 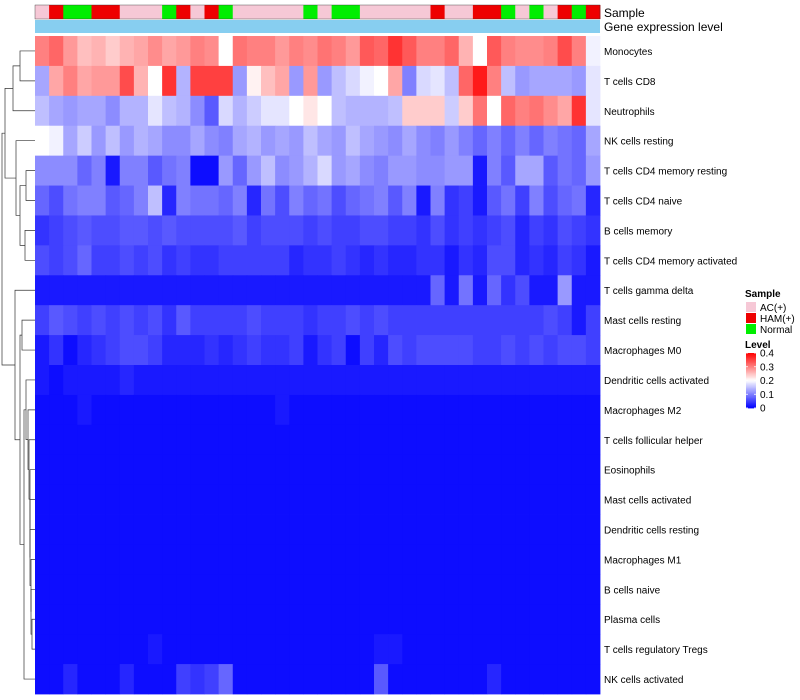 What do you see at coordinates (759, 377) in the screenshot?
I see `level-legend: Level 0.4 0.3 0.2 0.1 0` at bounding box center [759, 377].